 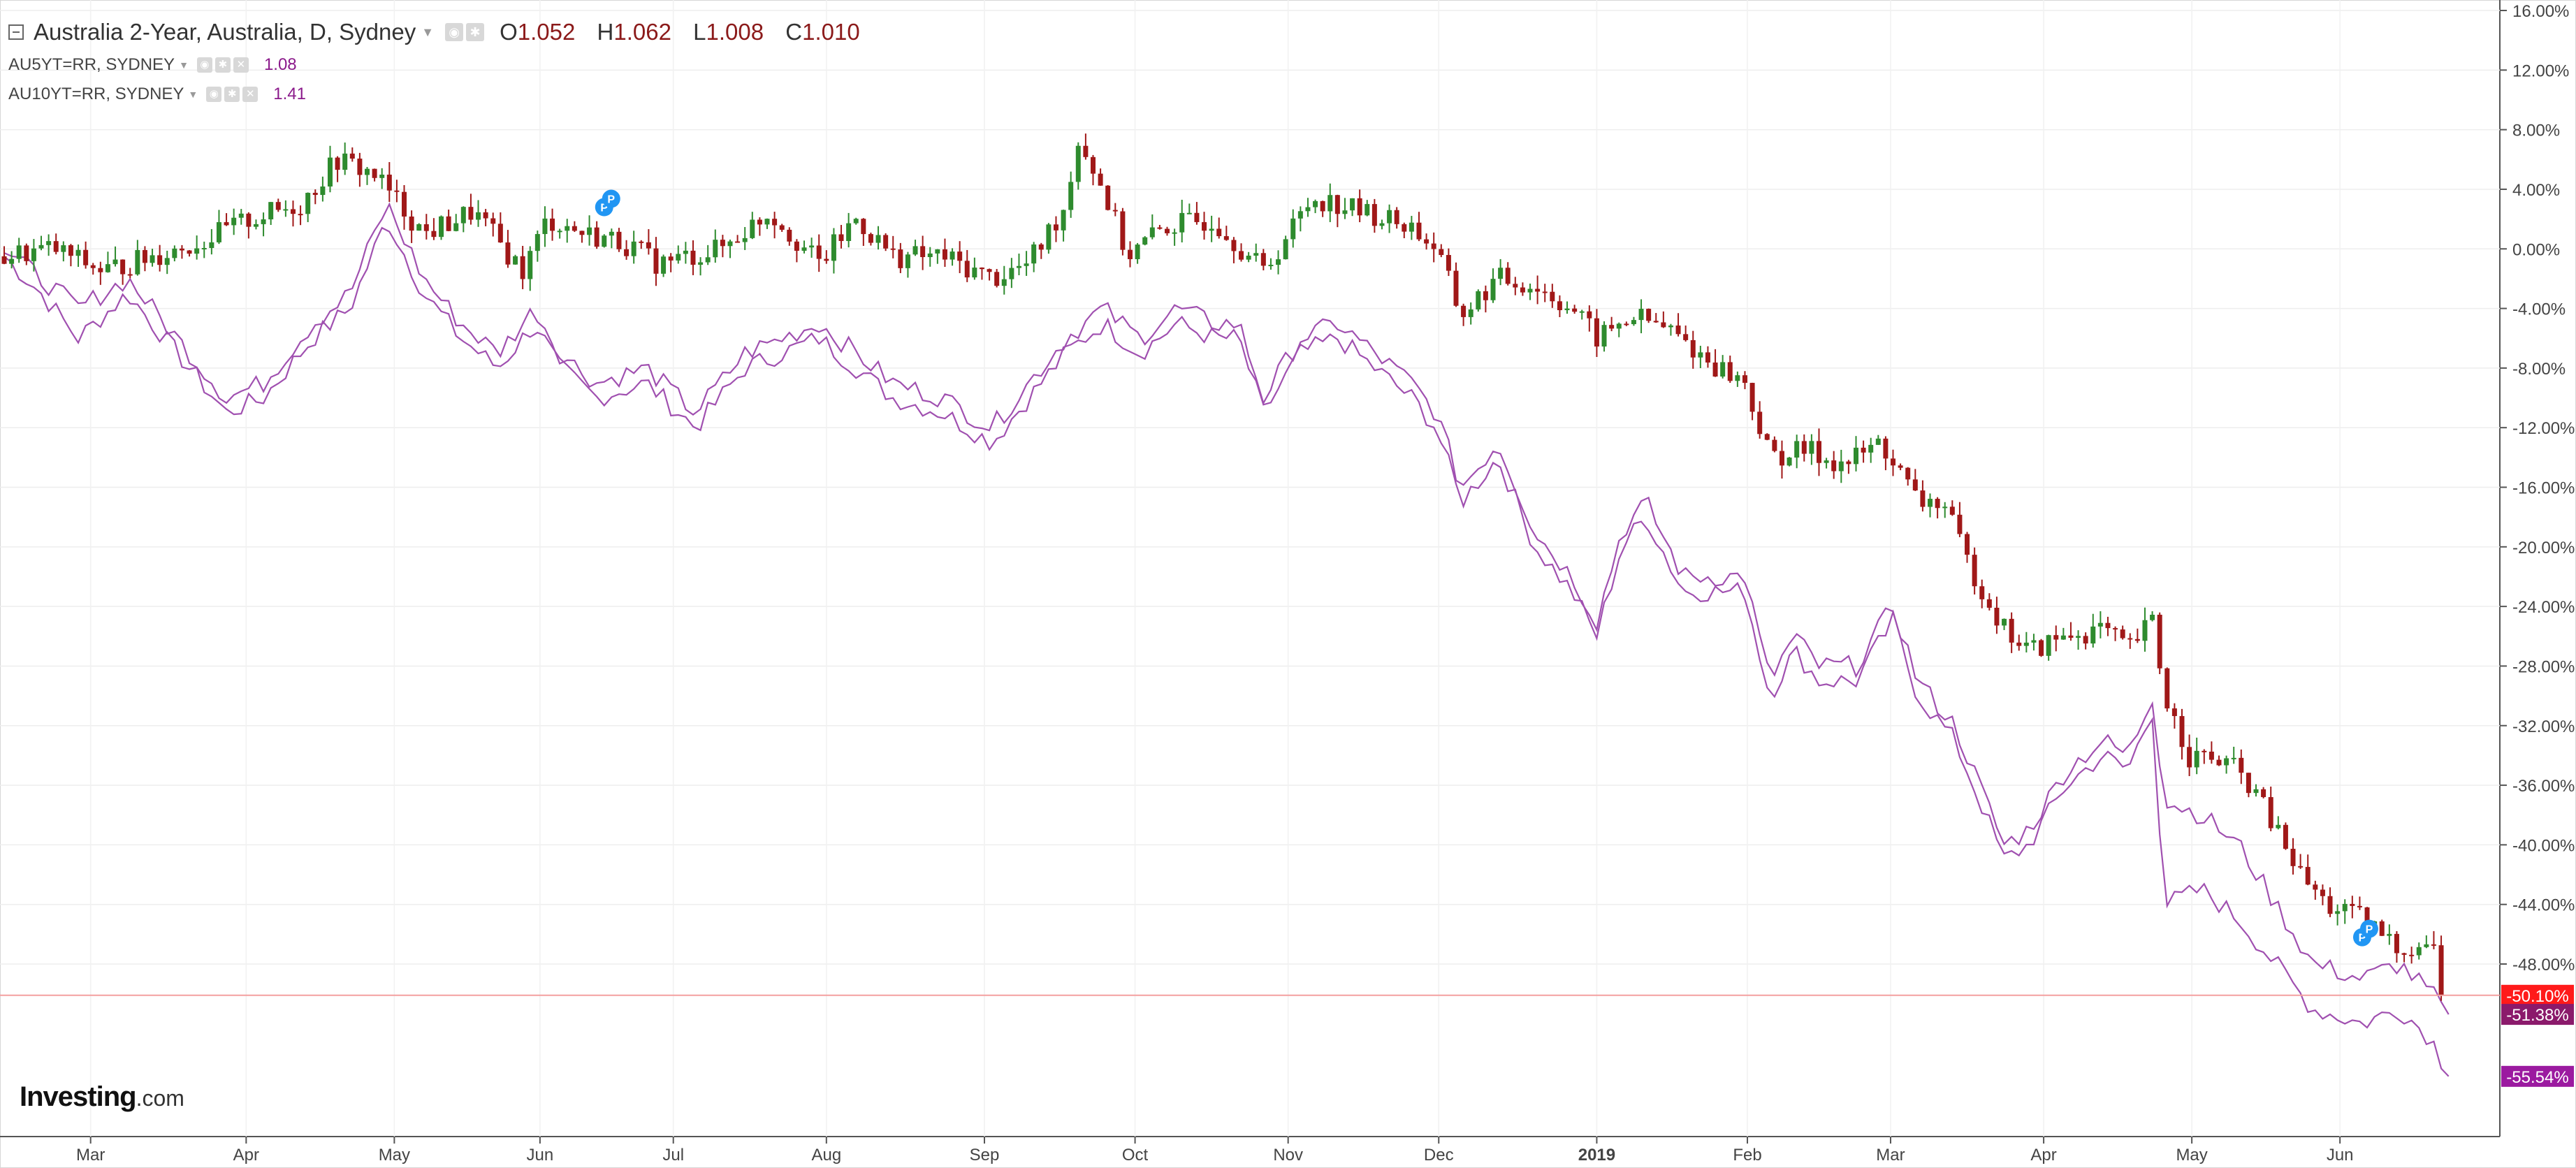 What do you see at coordinates (1439, 1155) in the screenshot?
I see `x-tick-label: Dec` at bounding box center [1439, 1155].